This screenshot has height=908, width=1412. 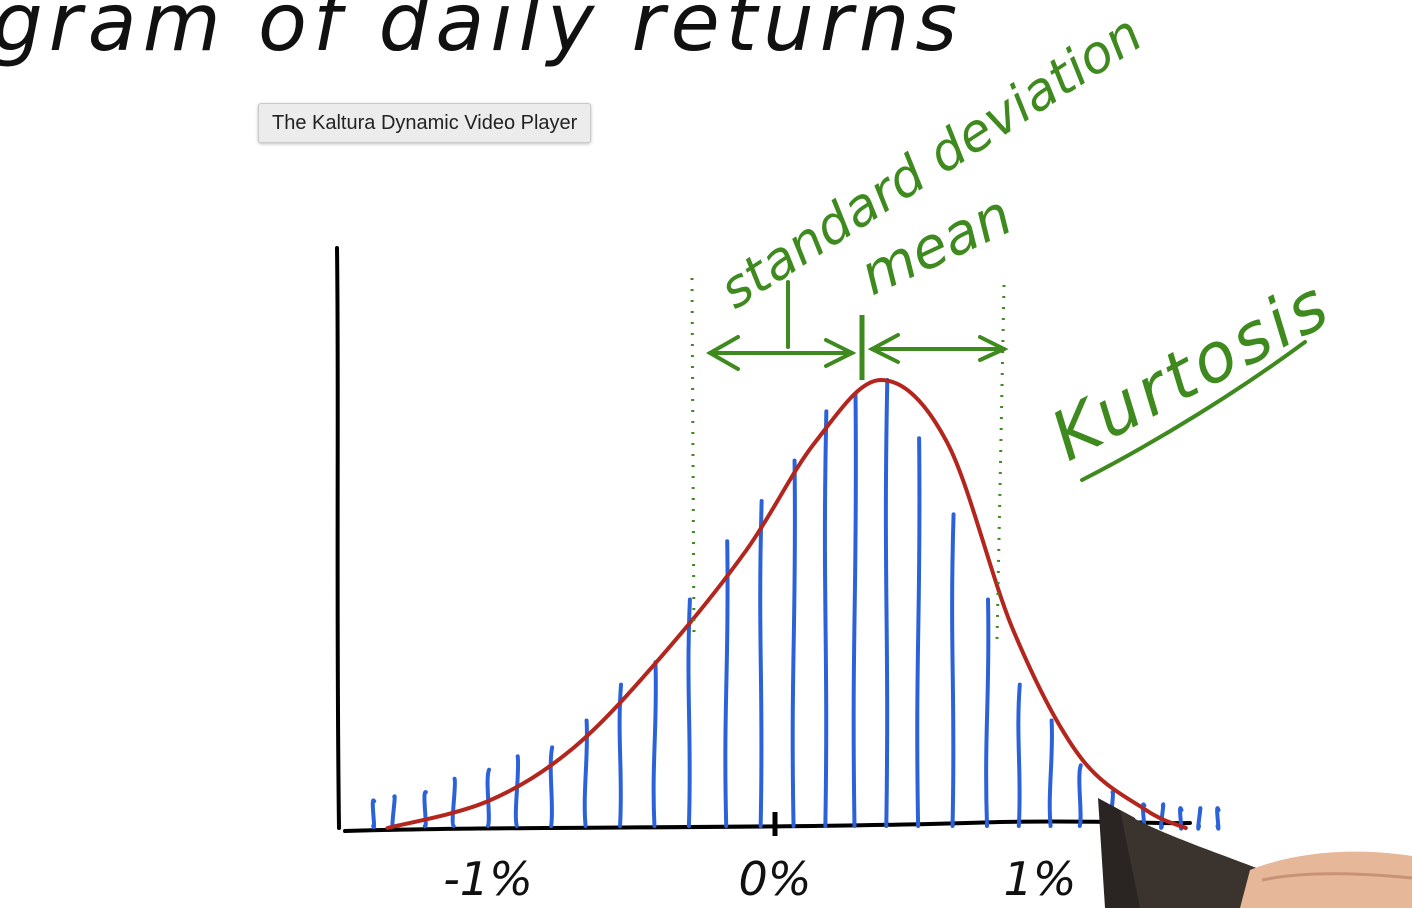 I want to click on x-tick-label: -1%, so click(x=488, y=879).